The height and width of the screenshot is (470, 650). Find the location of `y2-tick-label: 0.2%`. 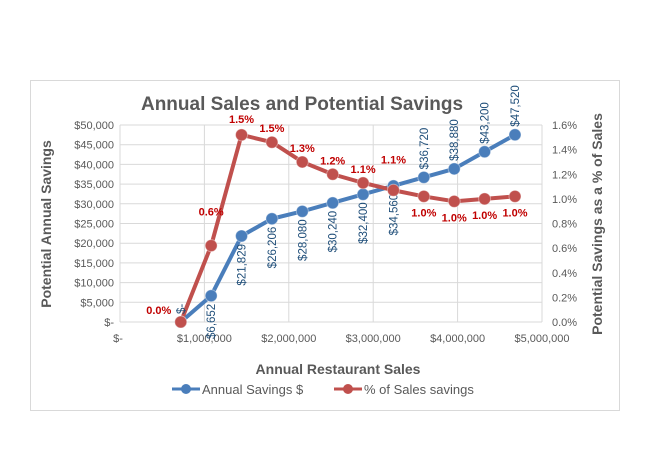

y2-tick-label: 0.2% is located at coordinates (564, 298).